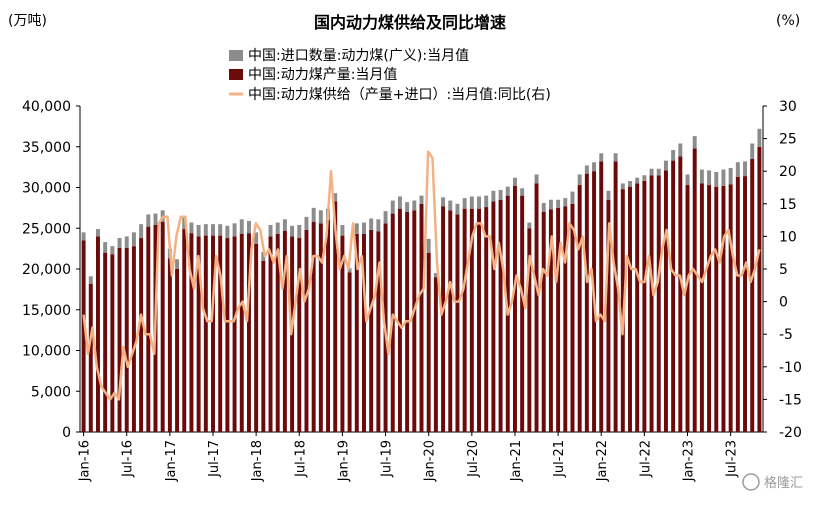  Describe the element at coordinates (27, 21) in the screenshot. I see `left-axis-unit: (万吨)` at that location.